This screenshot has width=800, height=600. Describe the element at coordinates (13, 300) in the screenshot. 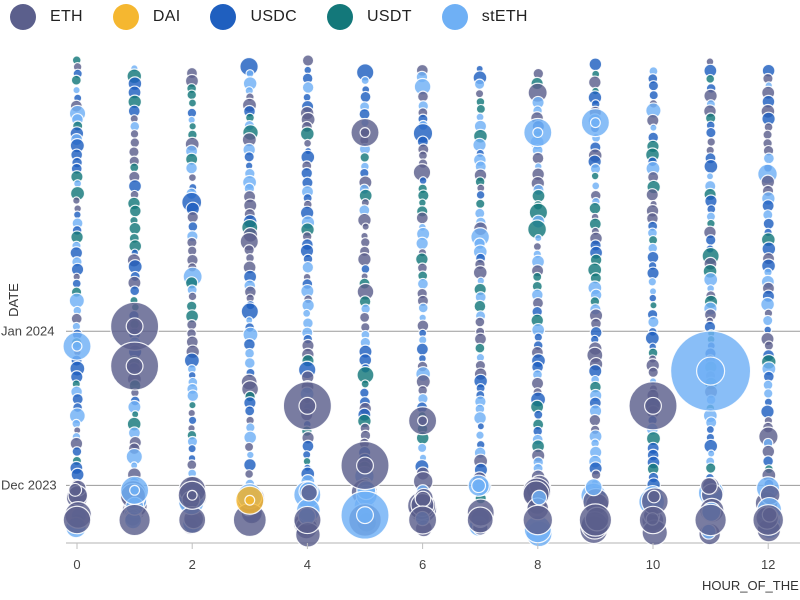

I see `y-axis-title: DATE` at that location.